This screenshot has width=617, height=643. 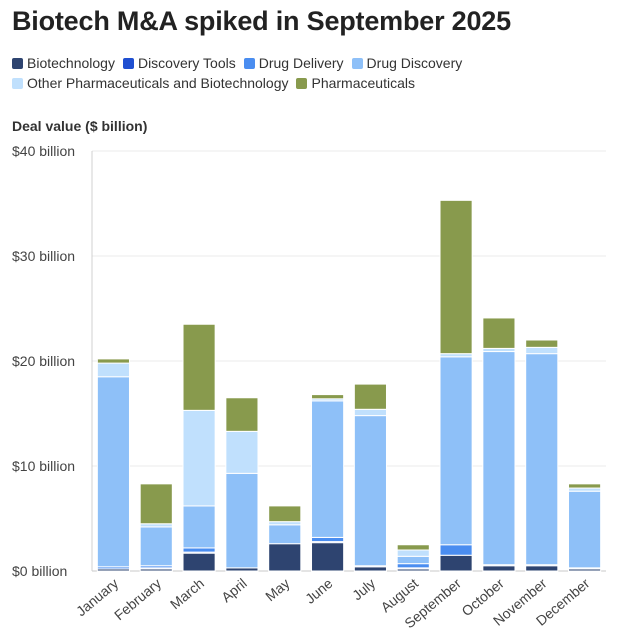 I want to click on legend-item: Pharmaceuticals, so click(x=355, y=83).